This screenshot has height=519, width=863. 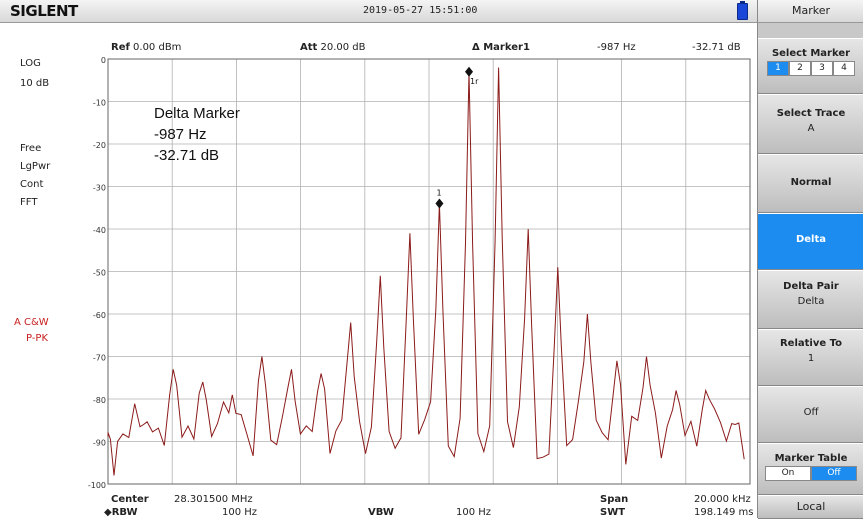 I want to click on marker-number-selector: 1 2 3 4, so click(x=810, y=68).